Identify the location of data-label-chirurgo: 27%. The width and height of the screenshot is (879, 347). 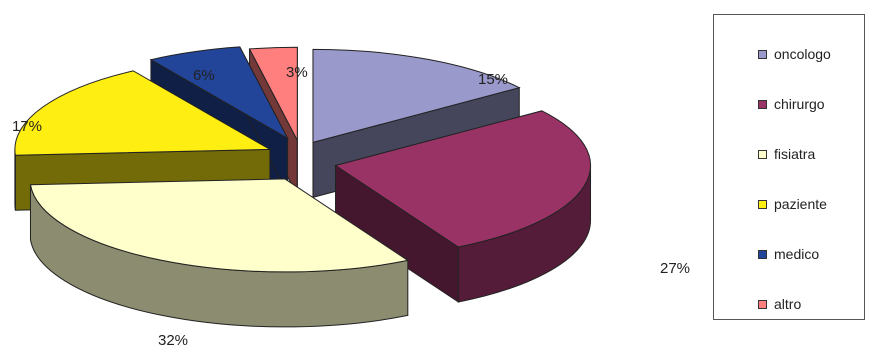
(675, 268).